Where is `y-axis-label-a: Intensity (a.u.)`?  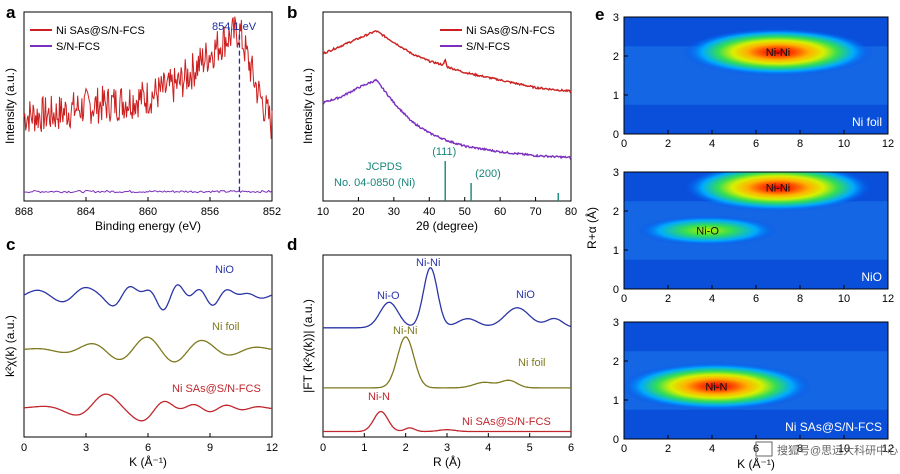 y-axis-label-a: Intensity (a.u.) is located at coordinates (10, 106).